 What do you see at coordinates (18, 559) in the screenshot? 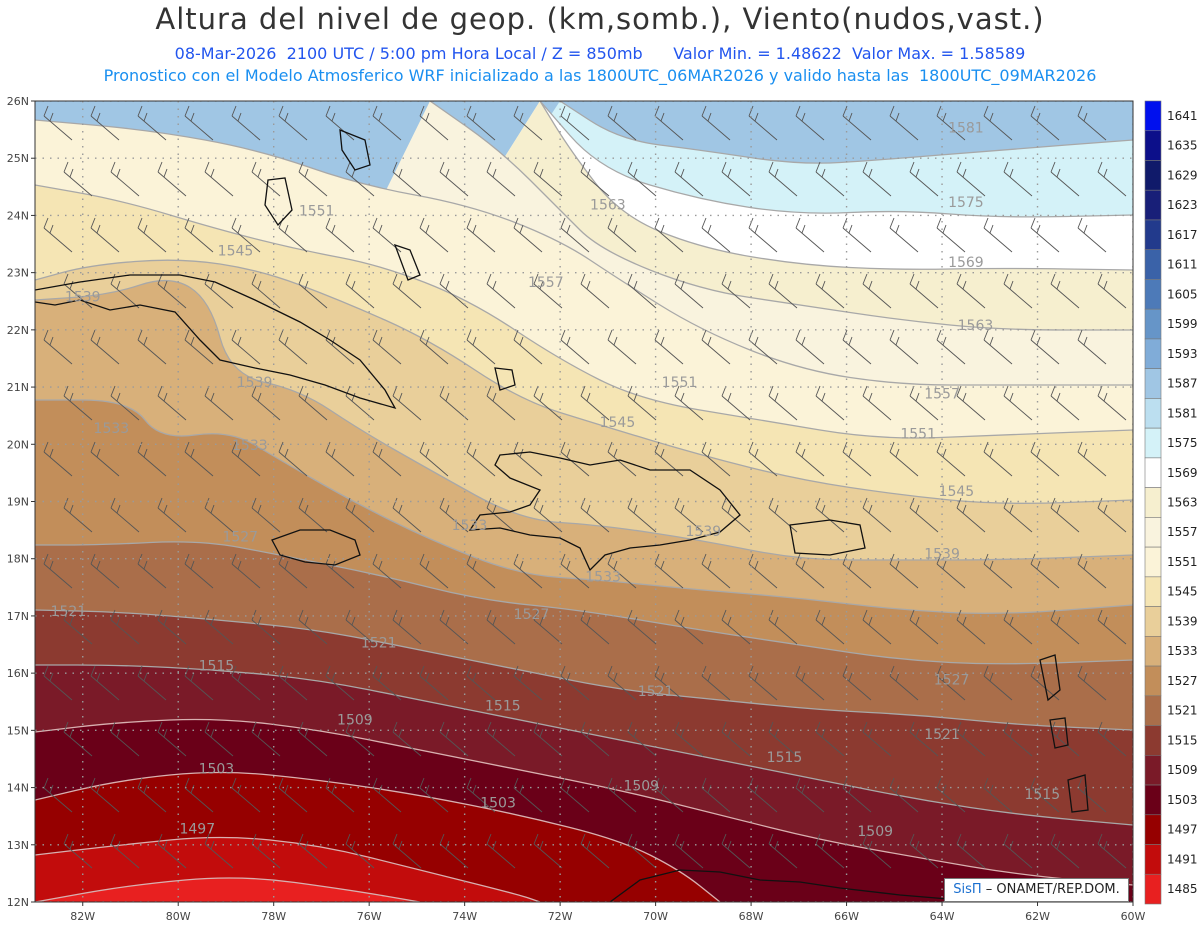
I see `lat-tick-label: 18N` at bounding box center [18, 559].